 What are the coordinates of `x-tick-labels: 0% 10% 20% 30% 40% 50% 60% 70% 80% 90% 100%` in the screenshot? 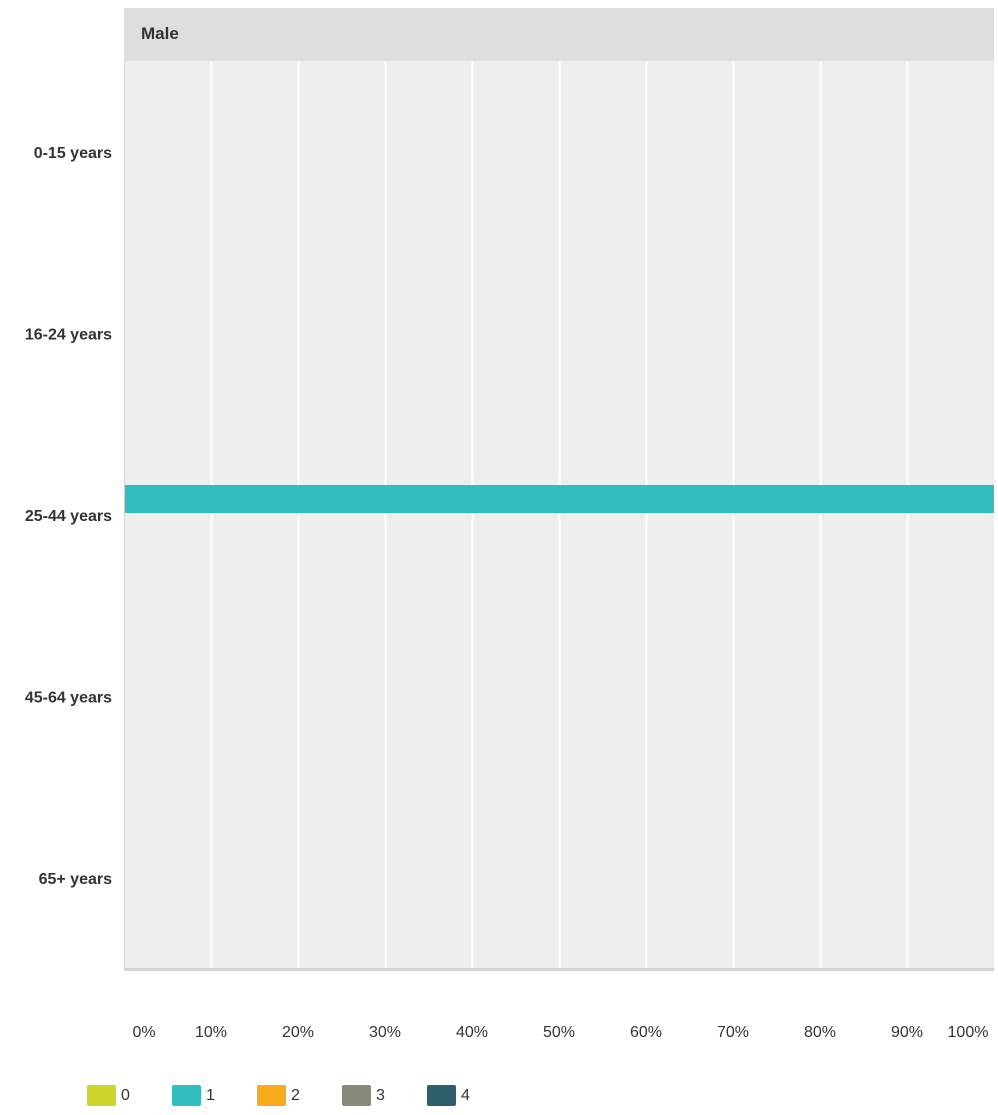 It's located at (560, 1032).